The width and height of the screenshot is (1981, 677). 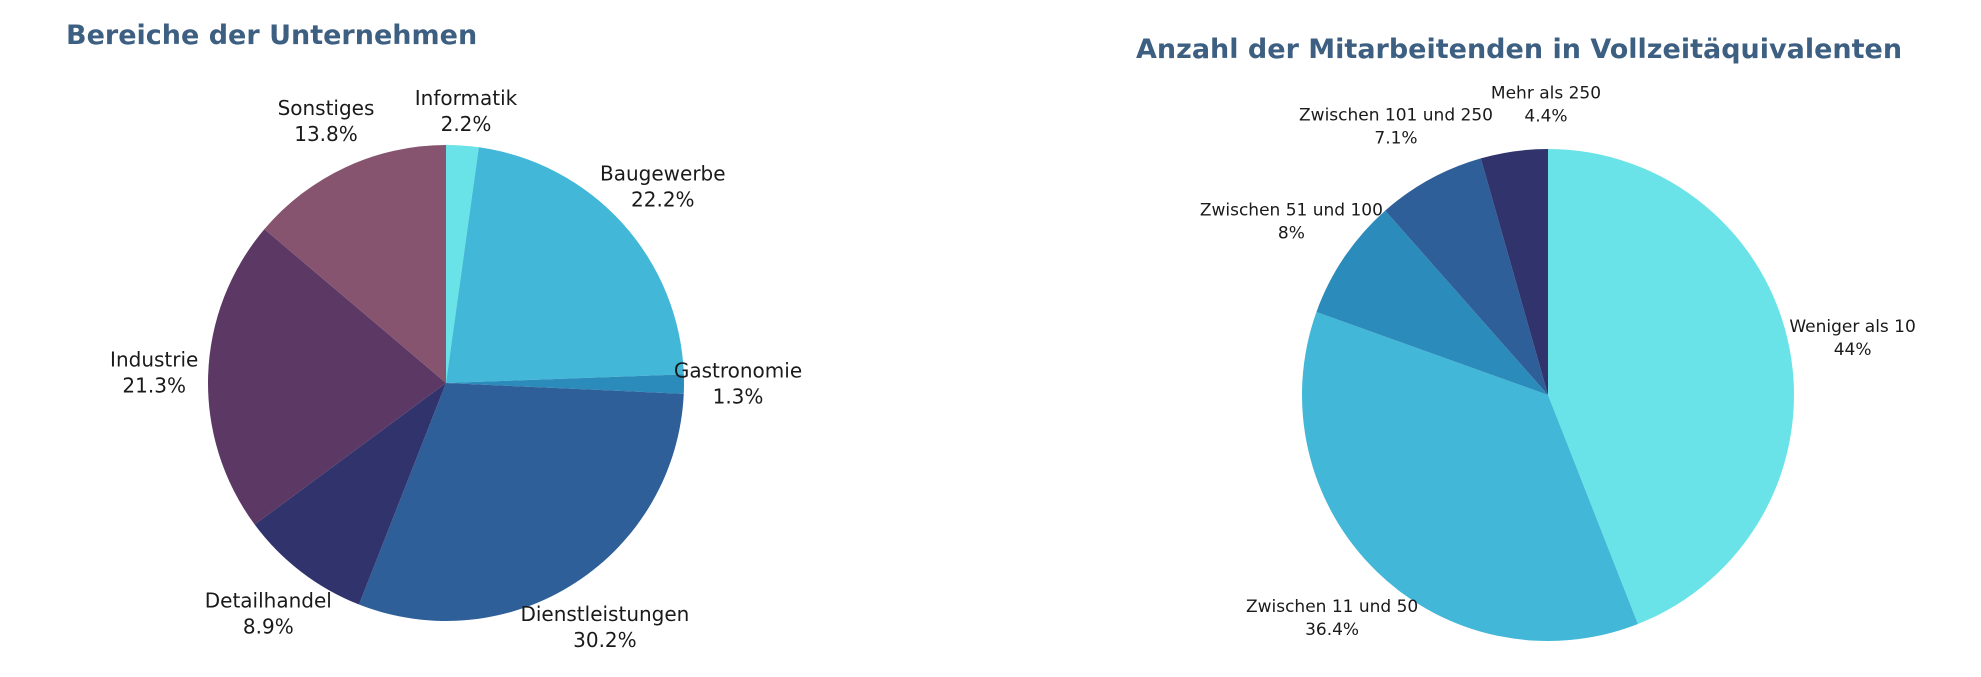 What do you see at coordinates (1853, 350) in the screenshot?
I see `slice-percent: 44%` at bounding box center [1853, 350].